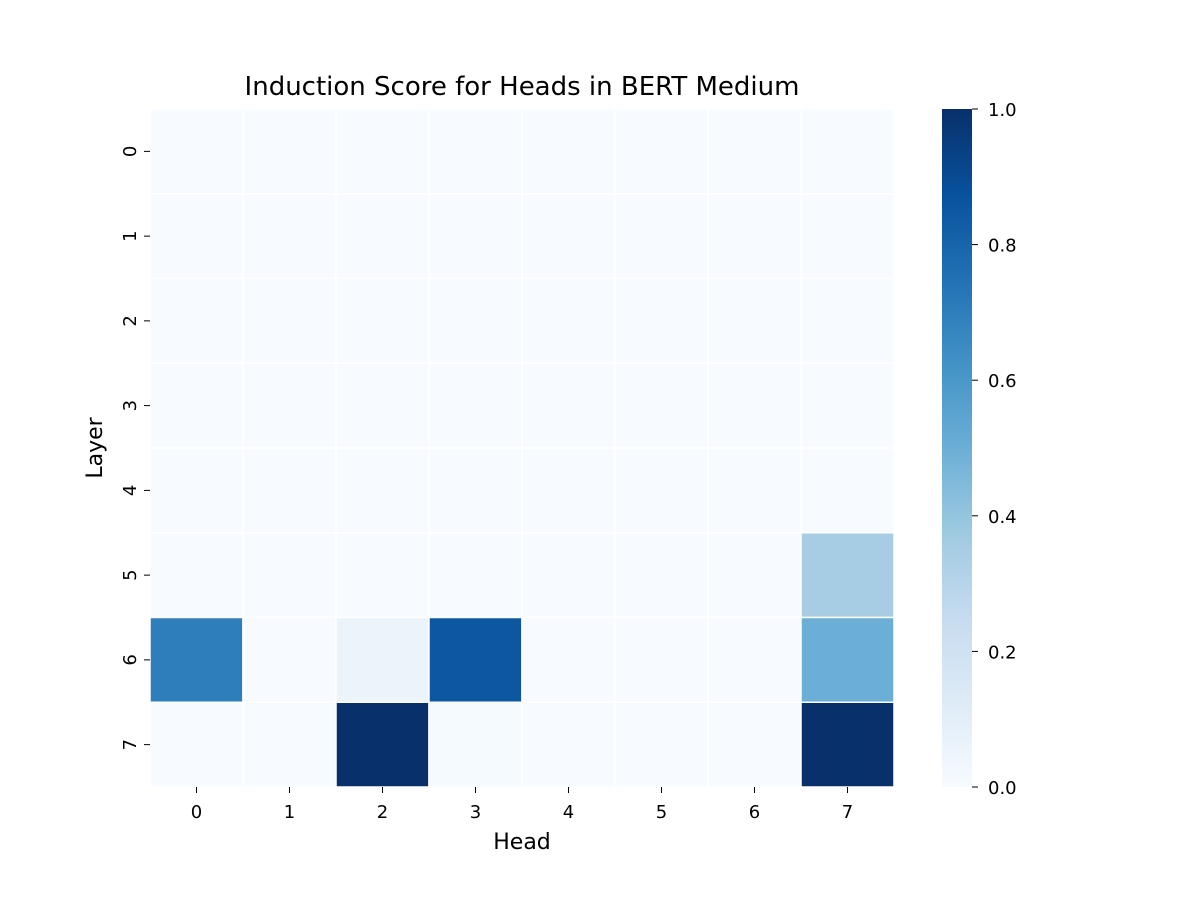  I want to click on y-tick-label: 0, so click(130, 151).